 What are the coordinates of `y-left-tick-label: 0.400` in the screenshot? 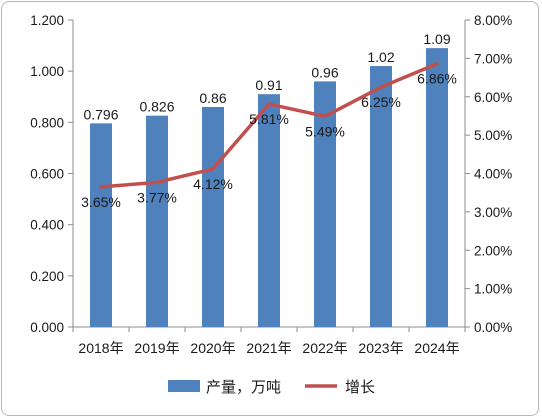 It's located at (47, 225).